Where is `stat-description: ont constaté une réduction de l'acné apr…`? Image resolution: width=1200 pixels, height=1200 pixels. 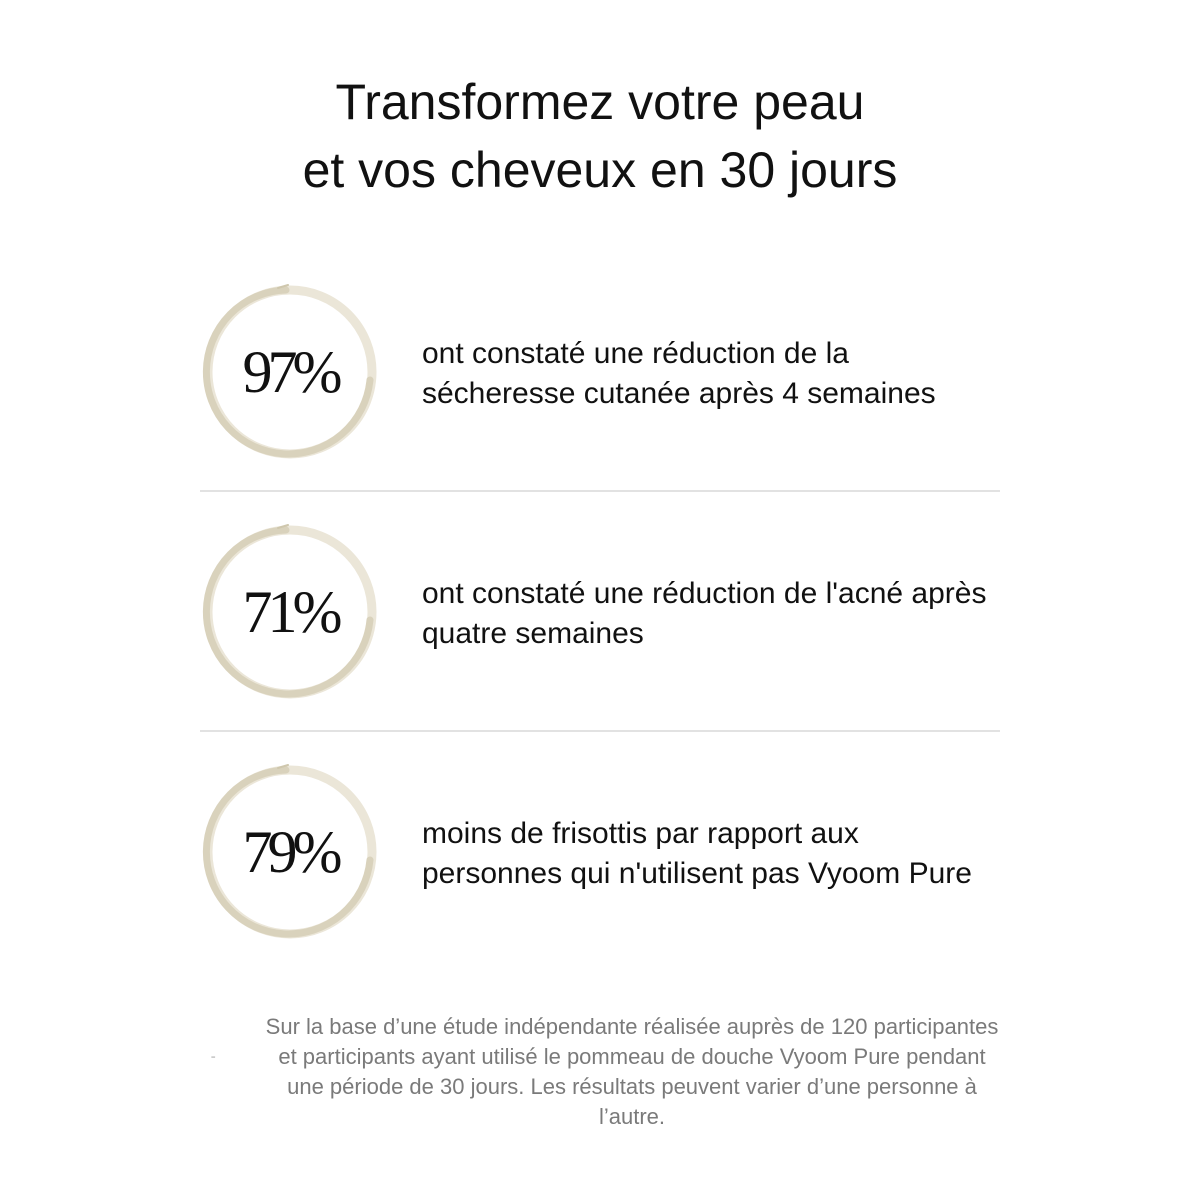
stat-description: ont constaté une réduction de l'acné apr… is located at coordinates (704, 613).